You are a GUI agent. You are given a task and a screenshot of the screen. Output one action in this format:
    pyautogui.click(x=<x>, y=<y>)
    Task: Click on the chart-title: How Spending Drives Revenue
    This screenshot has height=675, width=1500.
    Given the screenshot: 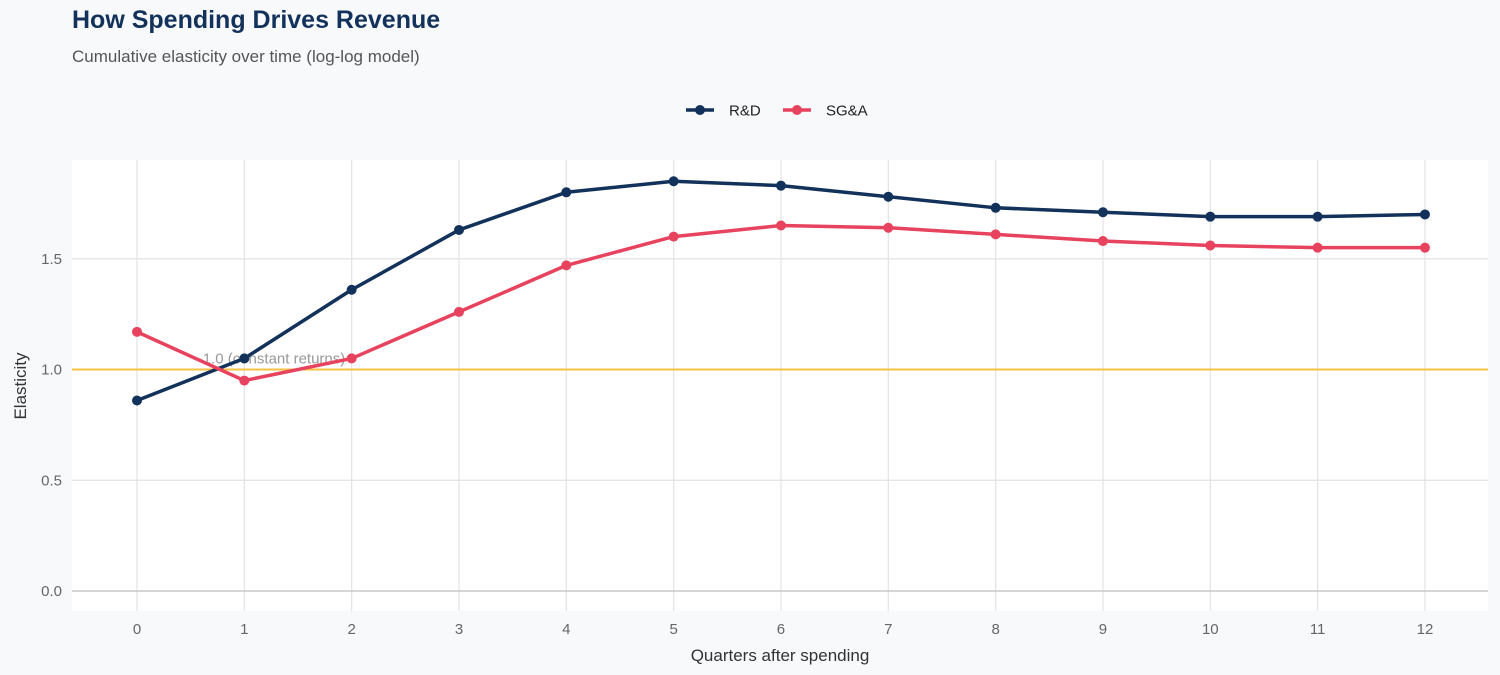 What is the action you would take?
    pyautogui.click(x=256, y=20)
    